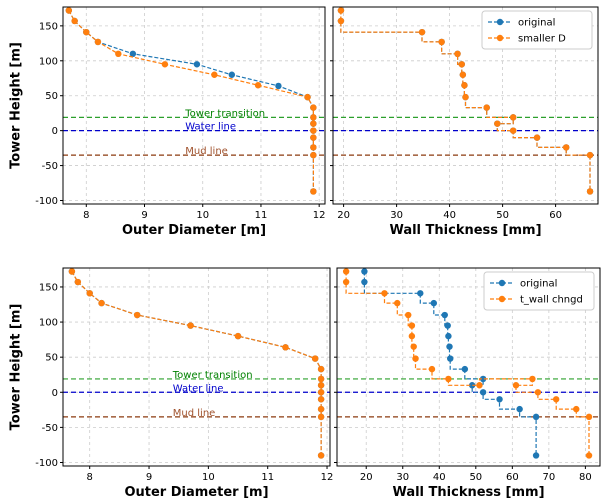 This screenshot has width=607, height=500. I want to click on x-axis-label: Wall Thickness [mm], so click(465, 230).